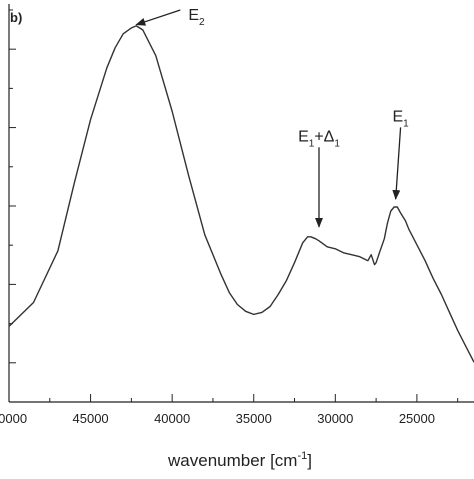 The image size is (474, 479). I want to click on panel-label: b), so click(16, 17).